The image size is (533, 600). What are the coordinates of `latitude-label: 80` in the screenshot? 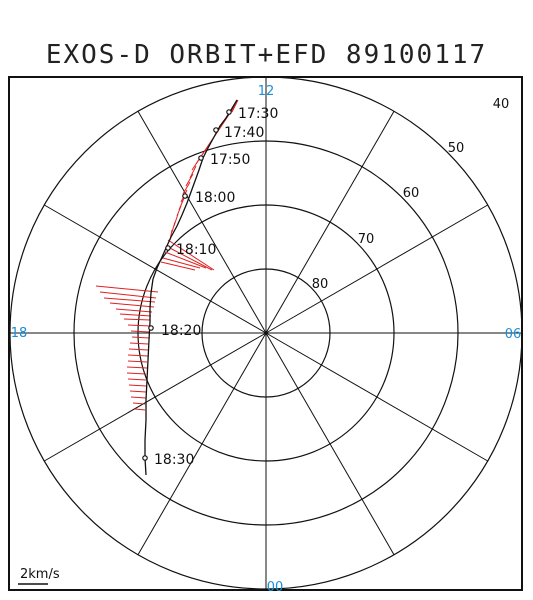 It's located at (320, 284).